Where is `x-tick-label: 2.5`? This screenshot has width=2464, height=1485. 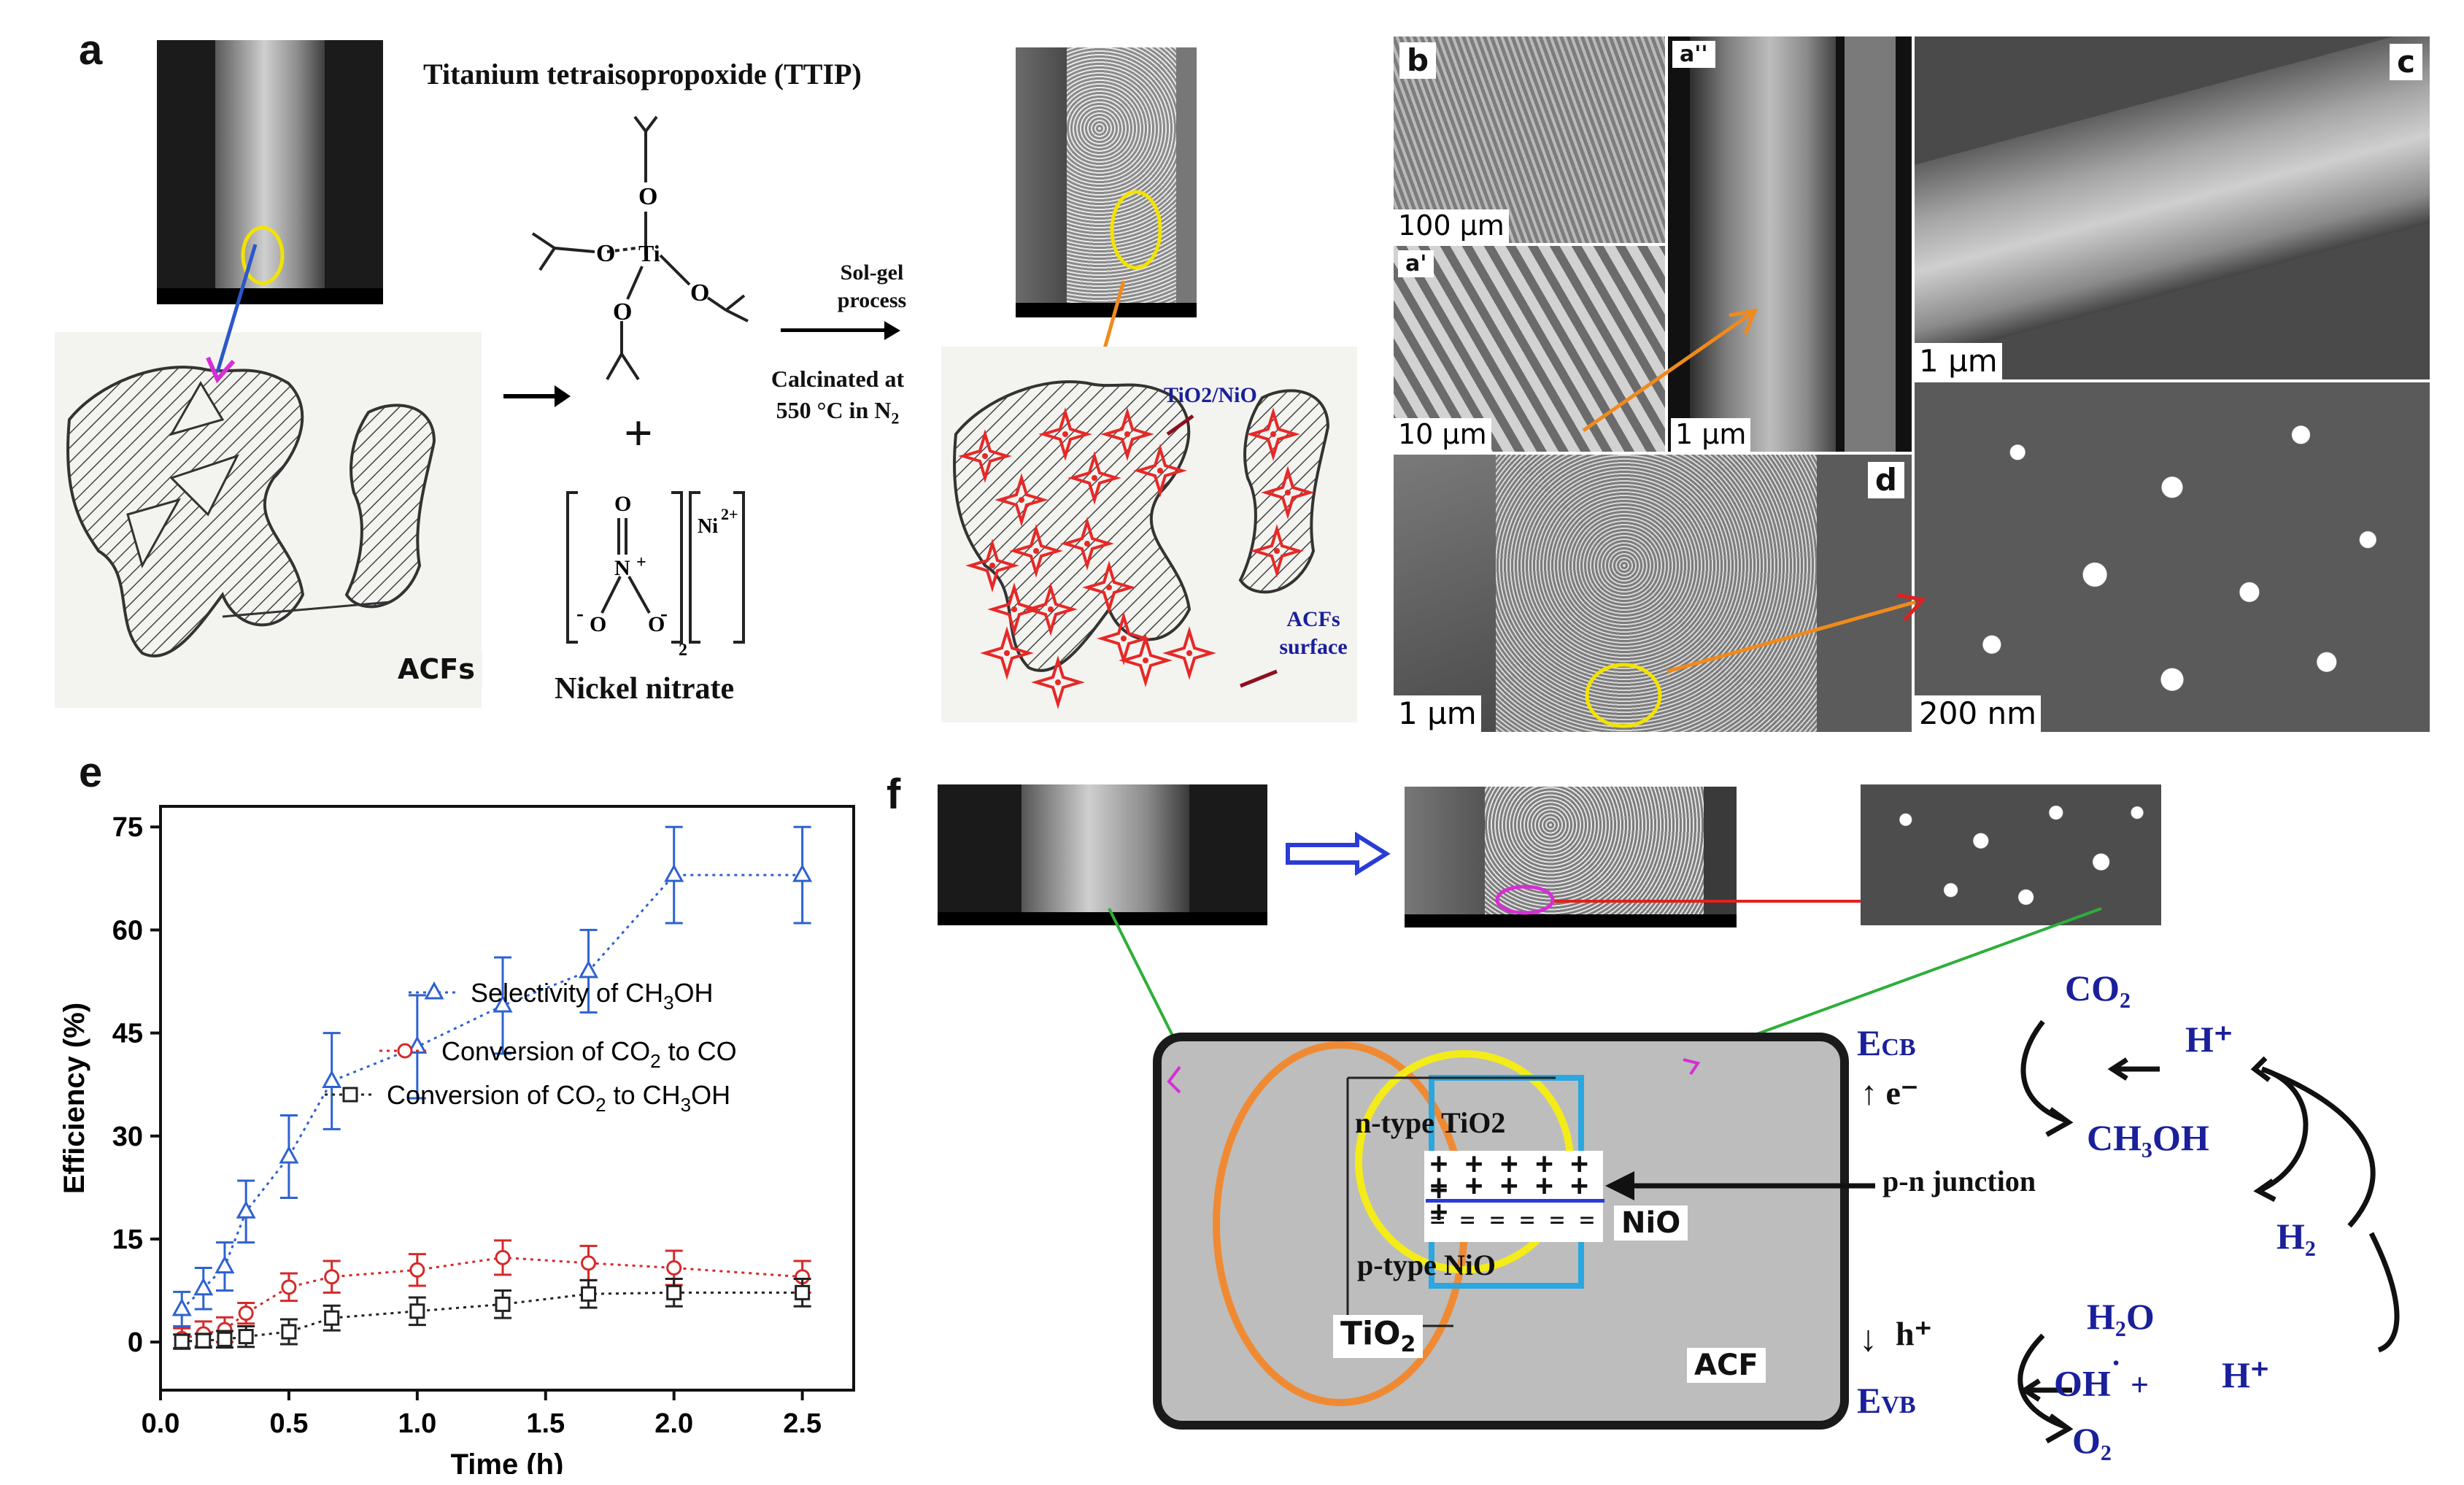
x-tick-label: 2.5 is located at coordinates (802, 1423).